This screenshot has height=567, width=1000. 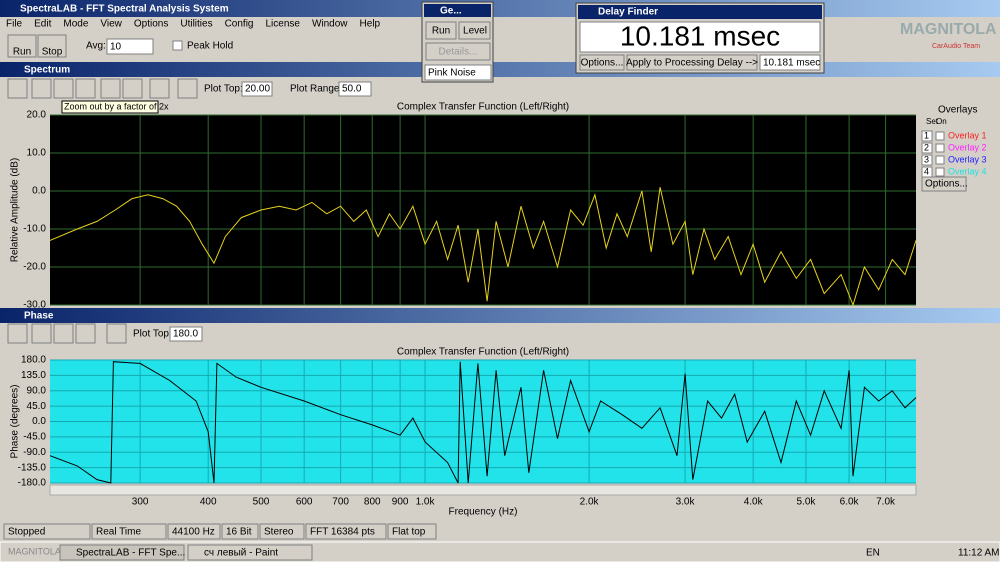 What do you see at coordinates (340, 502) in the screenshot?
I see `x-tick-label: 700` at bounding box center [340, 502].